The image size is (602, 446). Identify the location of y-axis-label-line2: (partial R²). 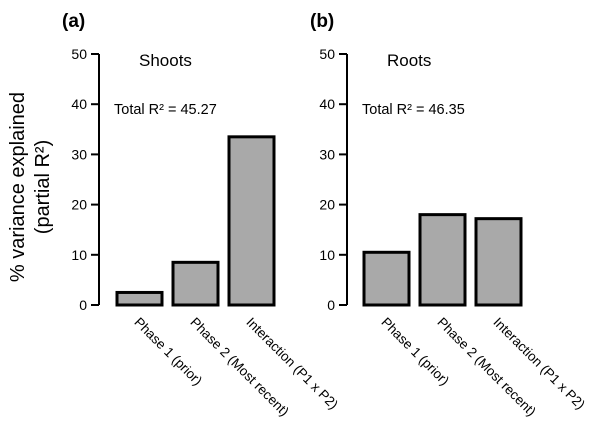
(43, 187).